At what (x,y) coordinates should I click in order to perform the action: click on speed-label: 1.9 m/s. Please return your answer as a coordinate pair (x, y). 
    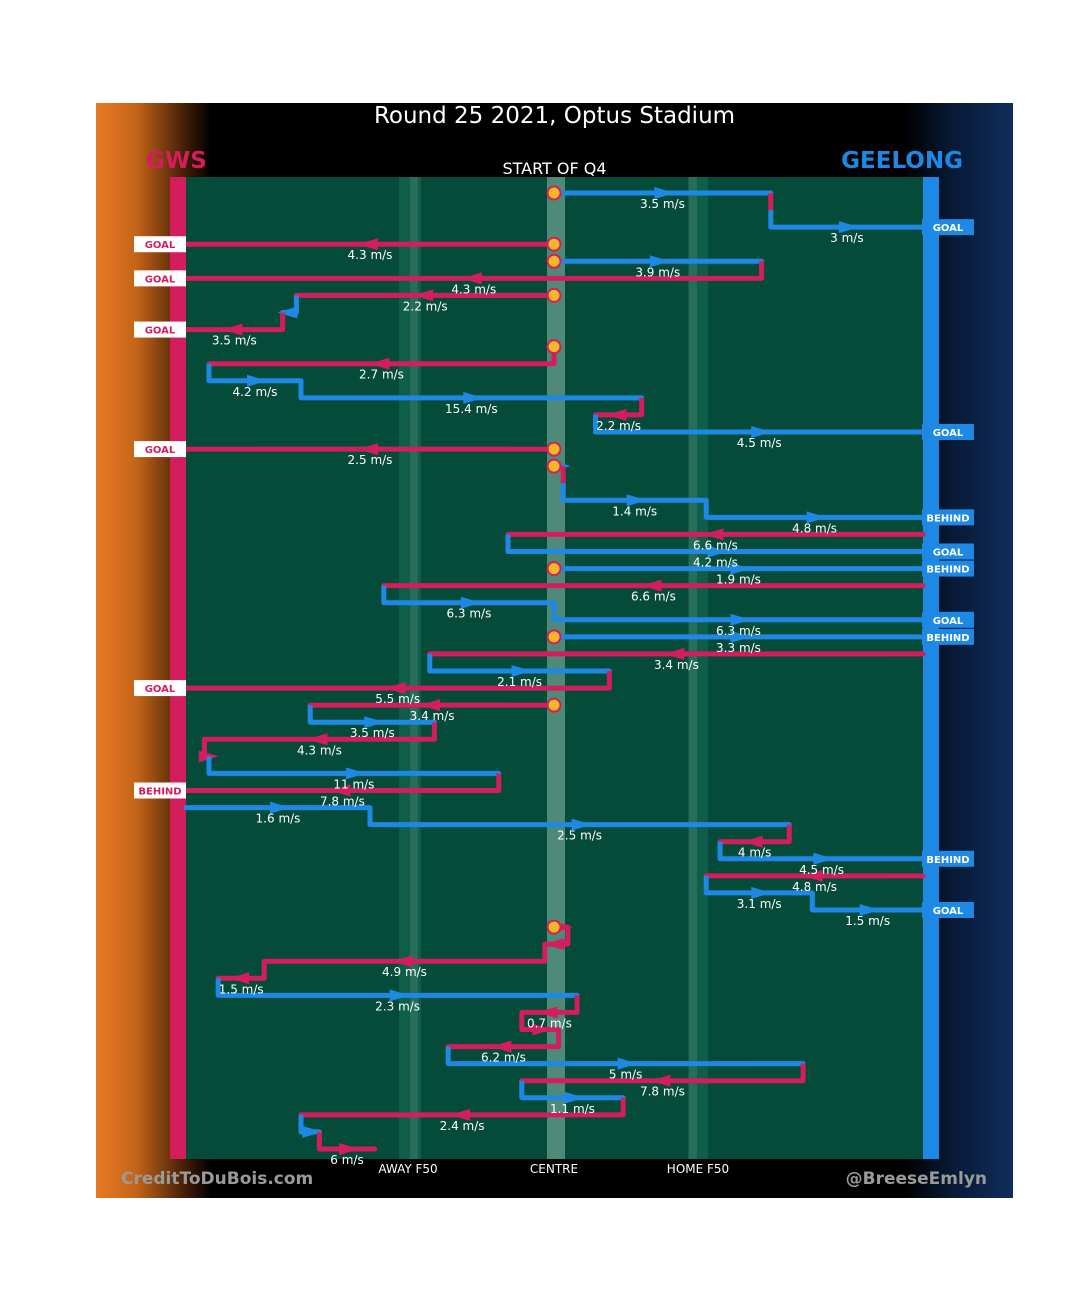
    Looking at the image, I should click on (738, 580).